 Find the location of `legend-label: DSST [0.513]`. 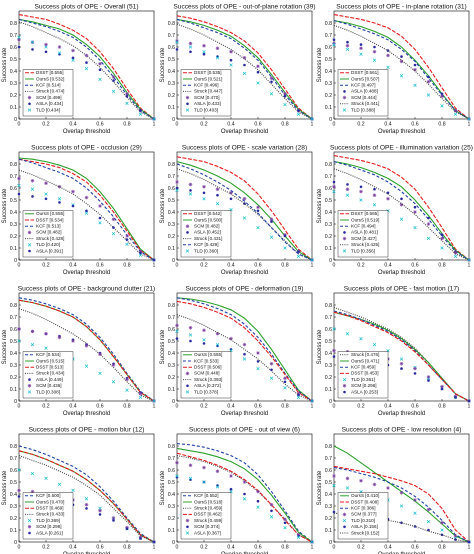

legend-label: DSST [0.513] is located at coordinates (50, 367).